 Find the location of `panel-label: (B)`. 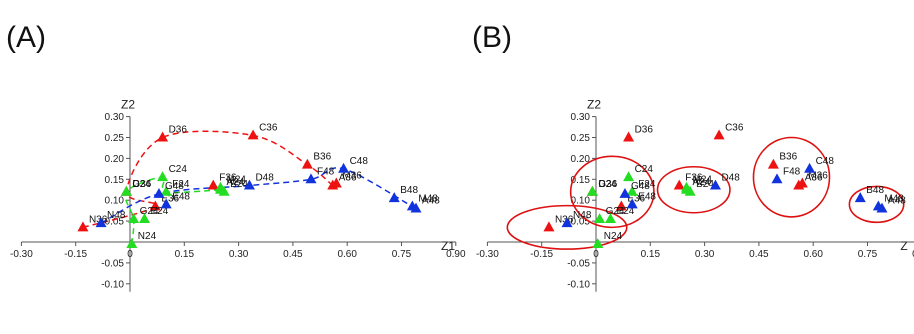

panel-label: (B) is located at coordinates (492, 37).